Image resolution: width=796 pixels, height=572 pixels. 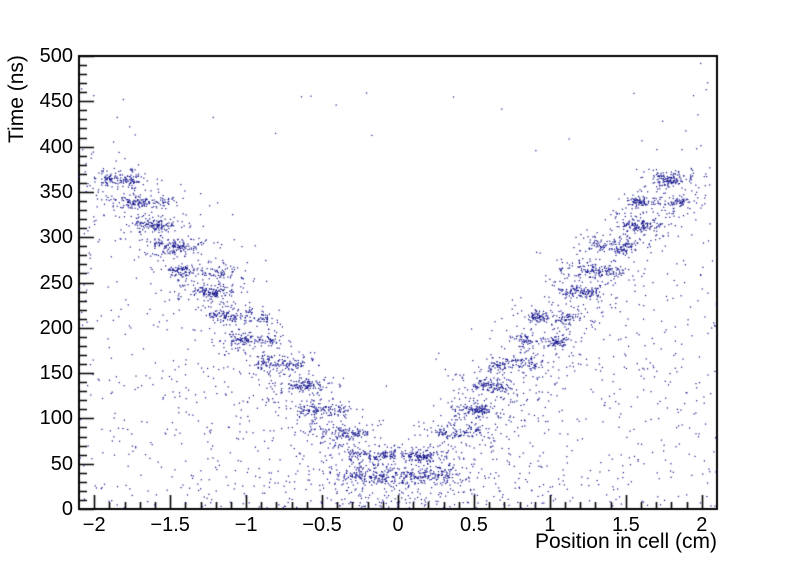 What do you see at coordinates (94, 525) in the screenshot?
I see `x-tick-label: −2` at bounding box center [94, 525].